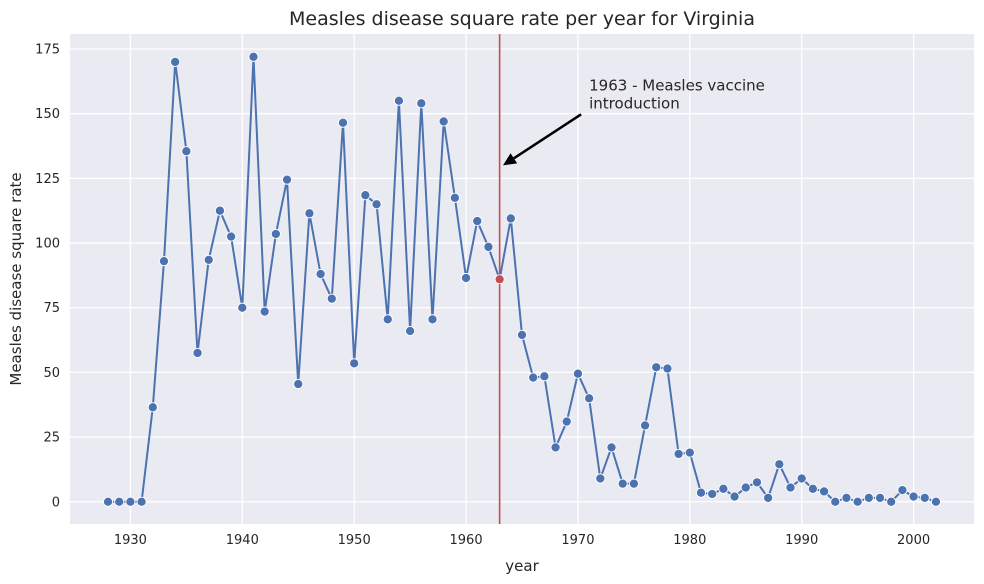 Image resolution: width=984 pixels, height=584 pixels. I want to click on y-tick-label: 75, so click(51, 308).